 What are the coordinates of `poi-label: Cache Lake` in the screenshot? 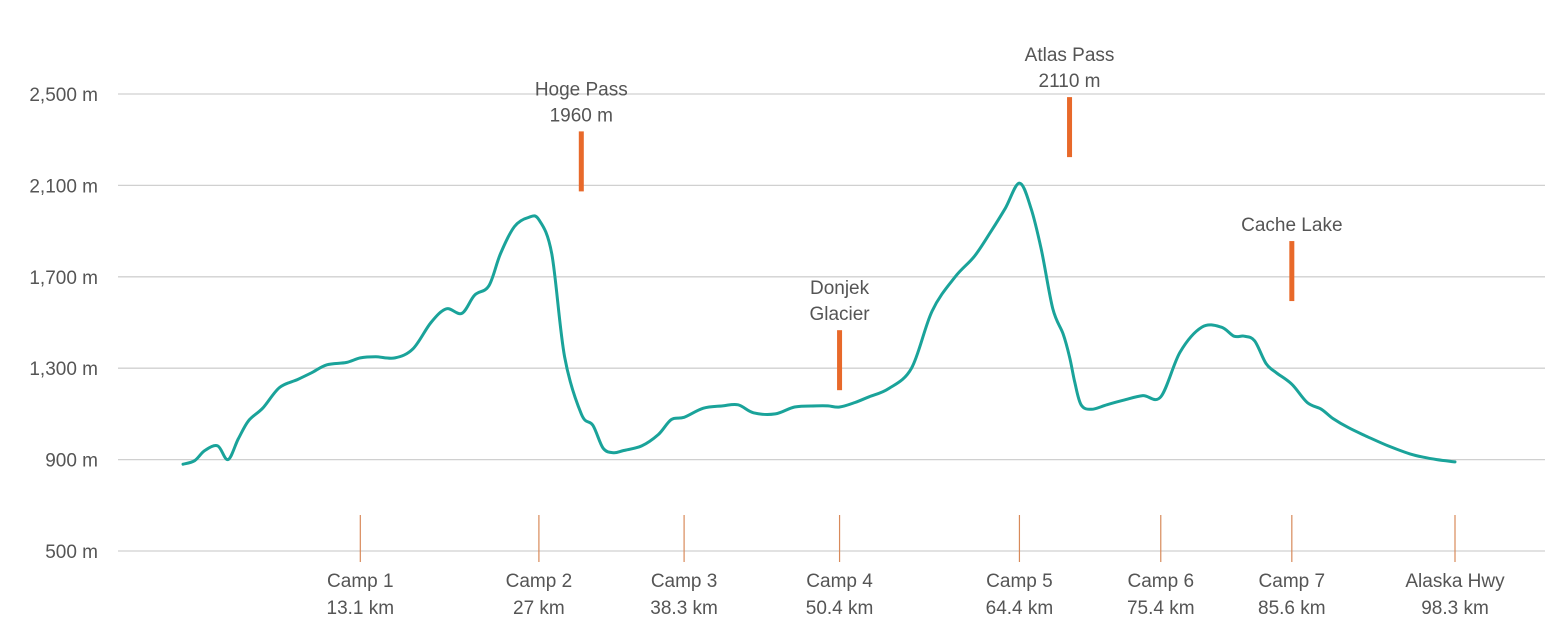 It's located at (1291, 225).